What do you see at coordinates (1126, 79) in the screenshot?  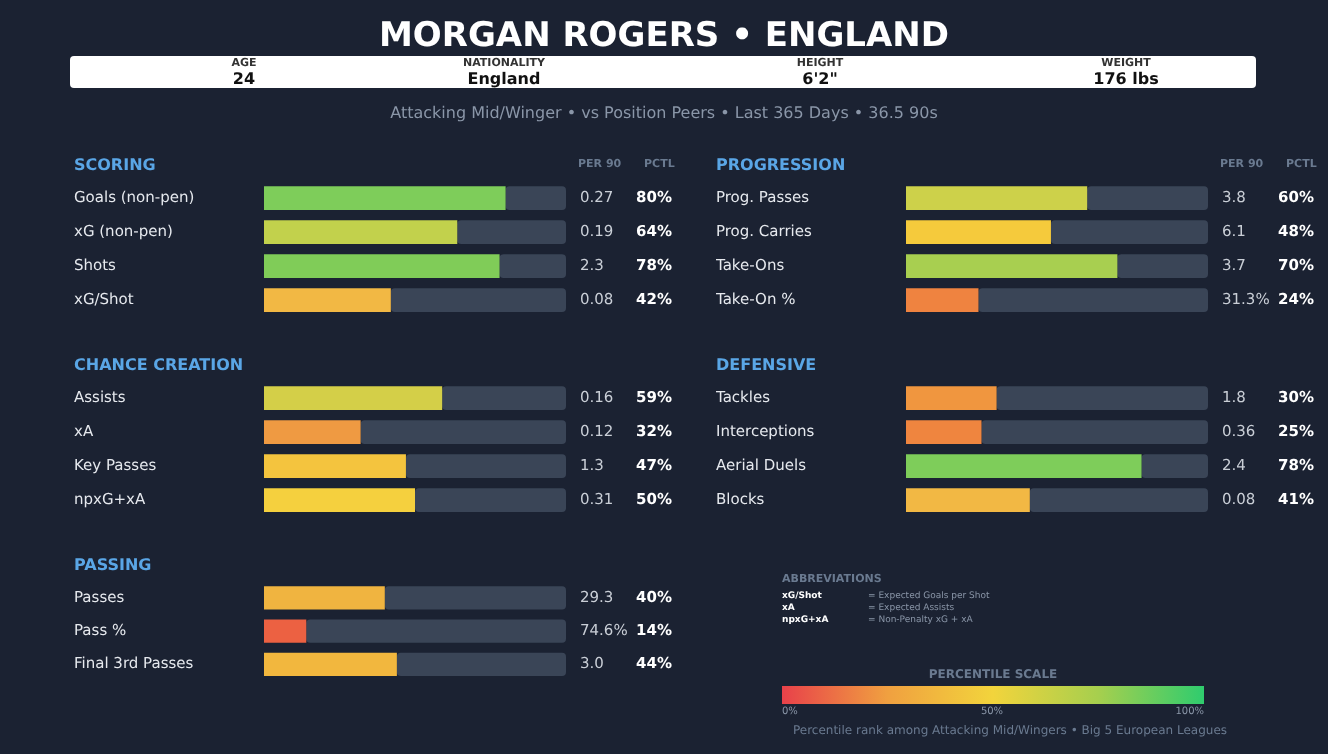 I see `text: 176 lbs` at bounding box center [1126, 79].